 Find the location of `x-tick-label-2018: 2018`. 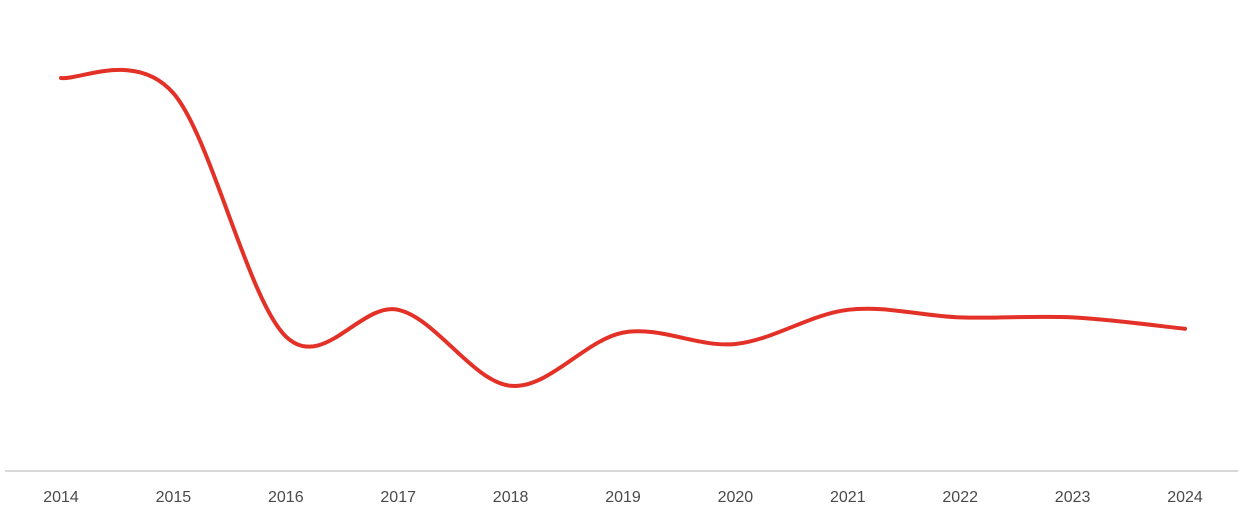

x-tick-label-2018: 2018 is located at coordinates (511, 497).